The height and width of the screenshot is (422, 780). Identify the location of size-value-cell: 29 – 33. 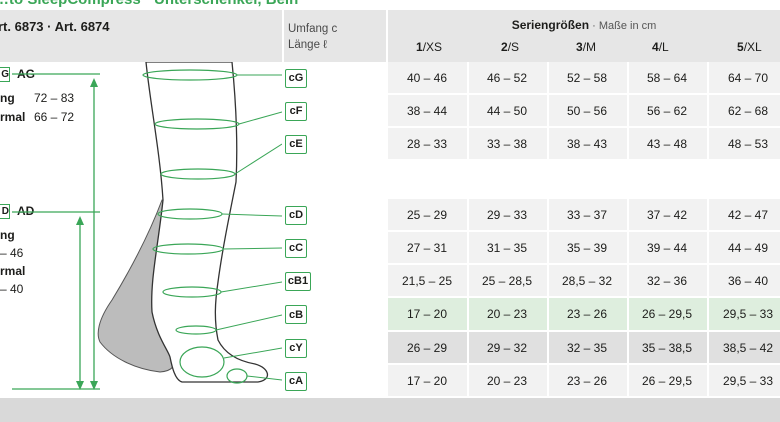
(507, 214).